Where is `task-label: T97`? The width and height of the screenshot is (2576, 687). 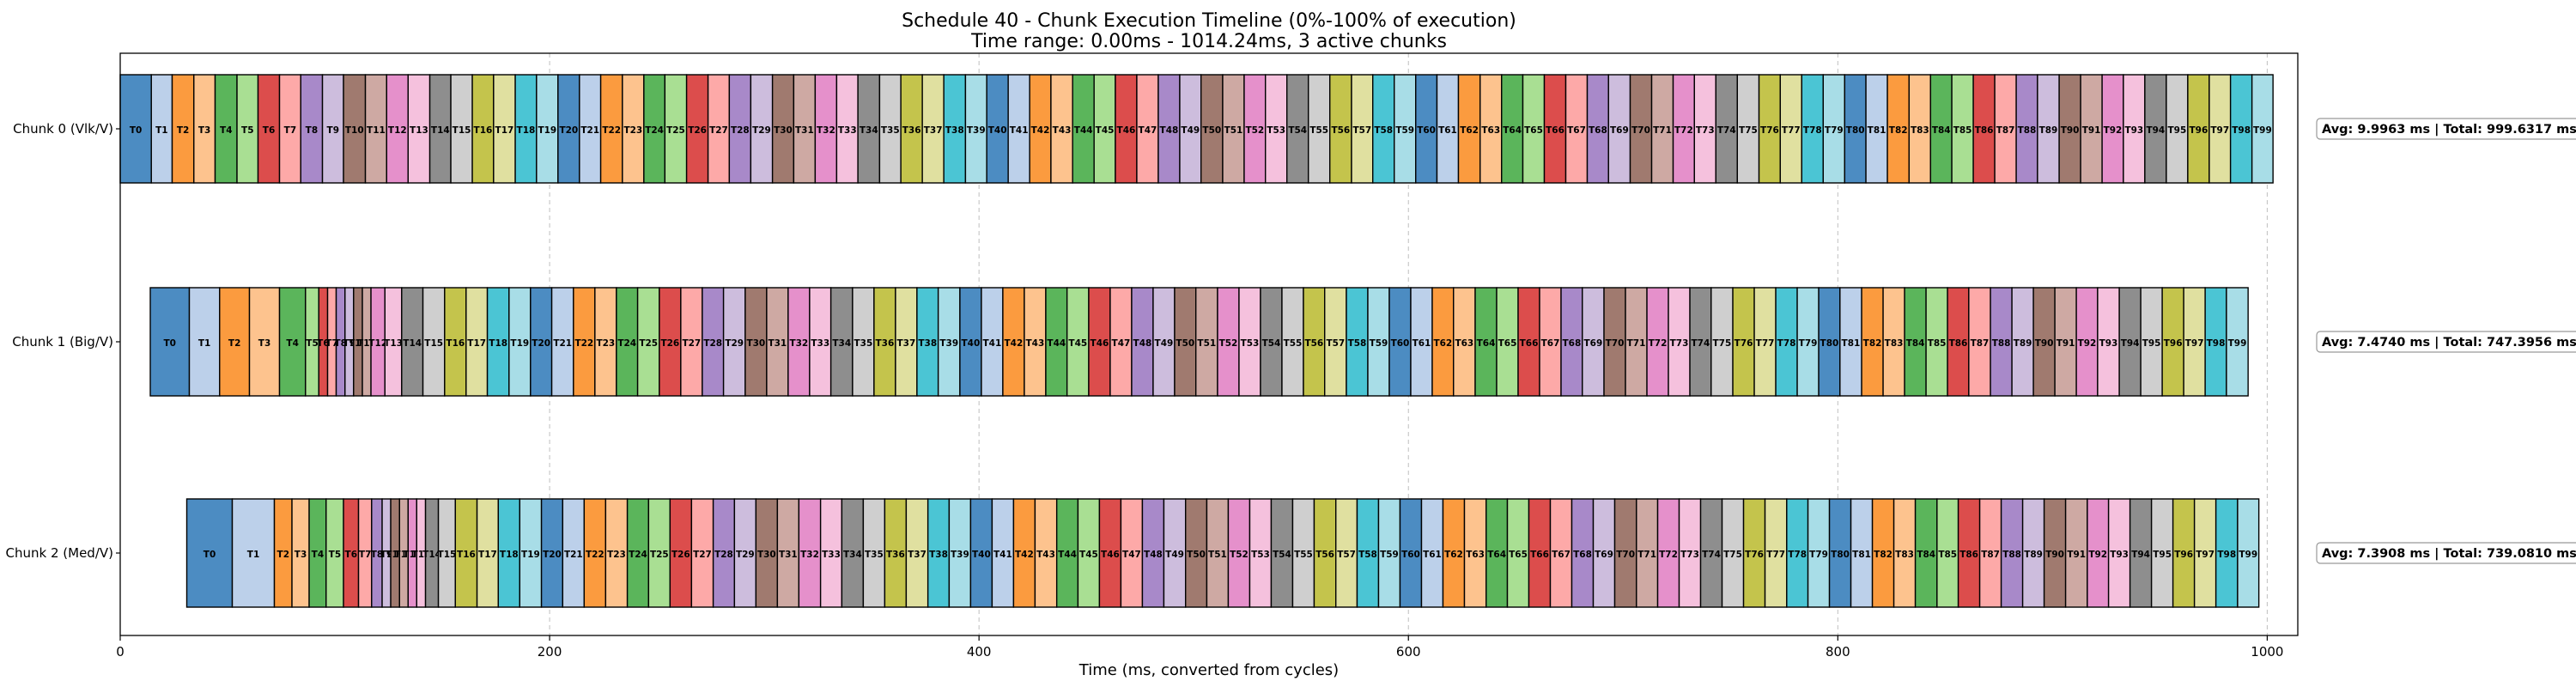
task-label: T97 is located at coordinates (2206, 555).